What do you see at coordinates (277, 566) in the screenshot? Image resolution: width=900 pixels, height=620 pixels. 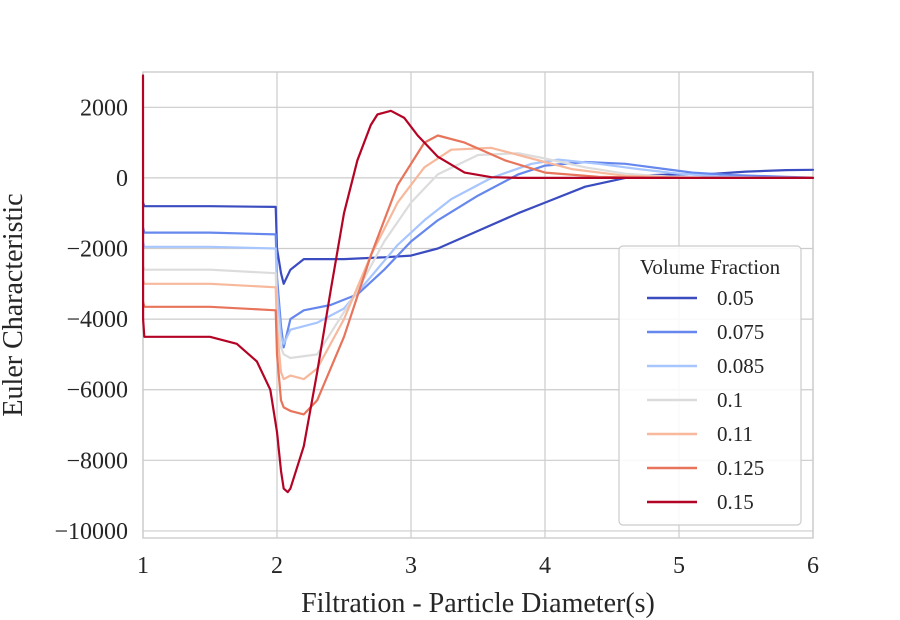 I see `x-tick-label: 2` at bounding box center [277, 566].